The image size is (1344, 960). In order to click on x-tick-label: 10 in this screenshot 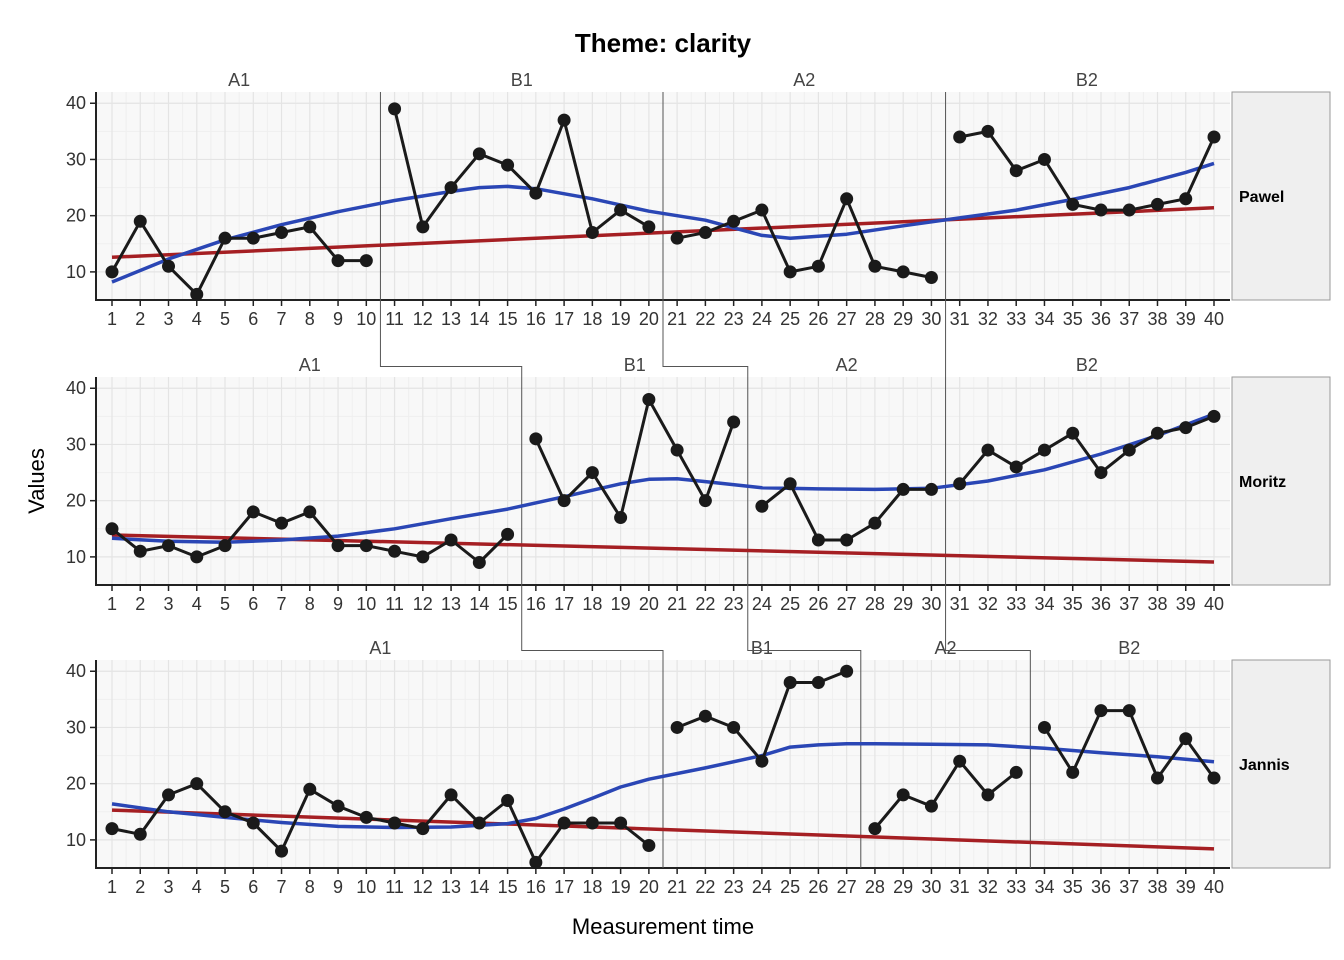, I will do `click(366, 604)`.